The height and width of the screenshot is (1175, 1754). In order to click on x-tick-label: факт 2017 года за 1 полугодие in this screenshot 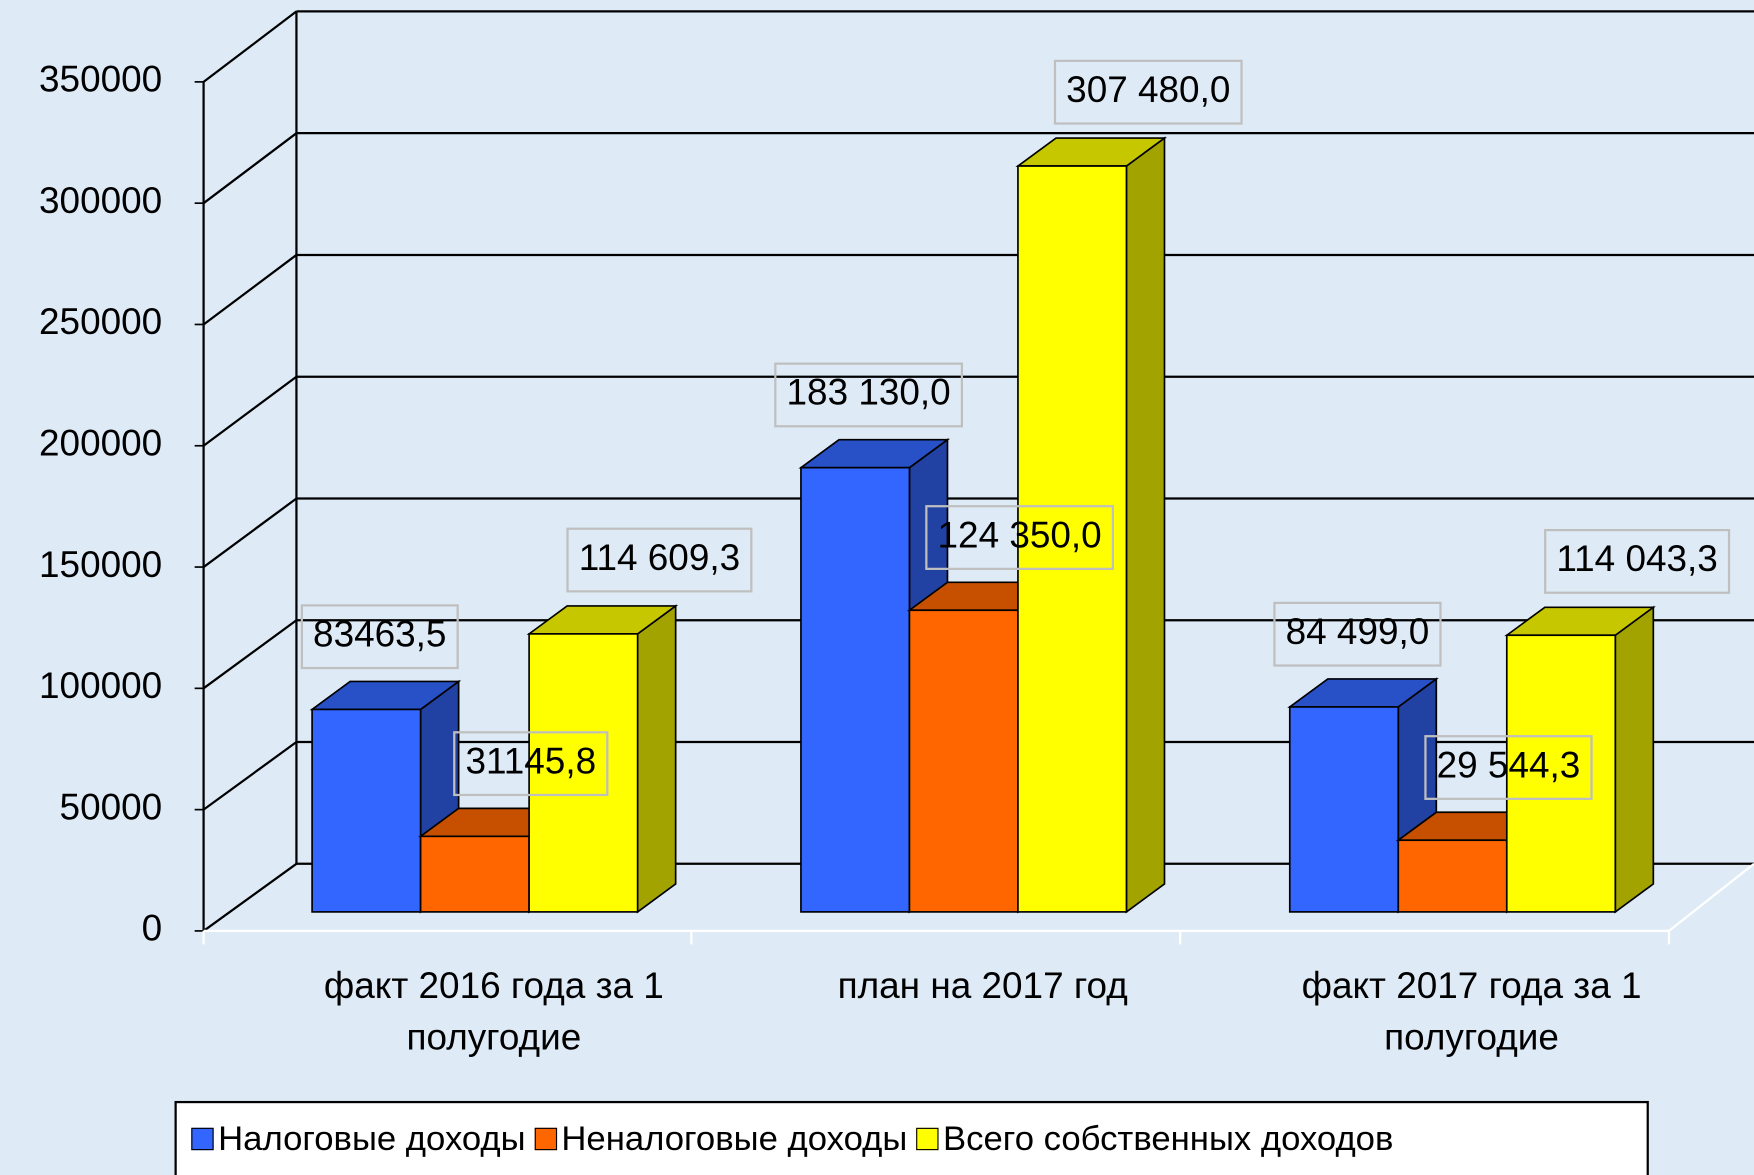, I will do `click(1471, 1011)`.